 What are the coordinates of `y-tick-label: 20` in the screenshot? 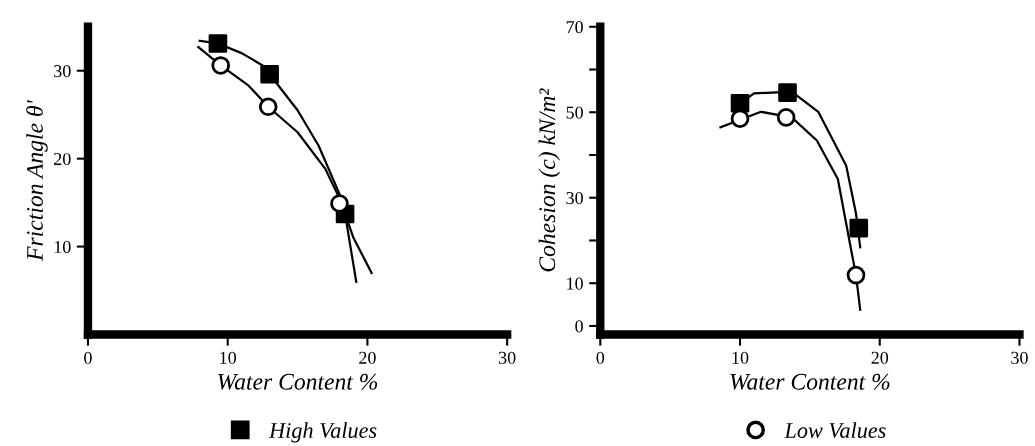 It's located at (62, 159).